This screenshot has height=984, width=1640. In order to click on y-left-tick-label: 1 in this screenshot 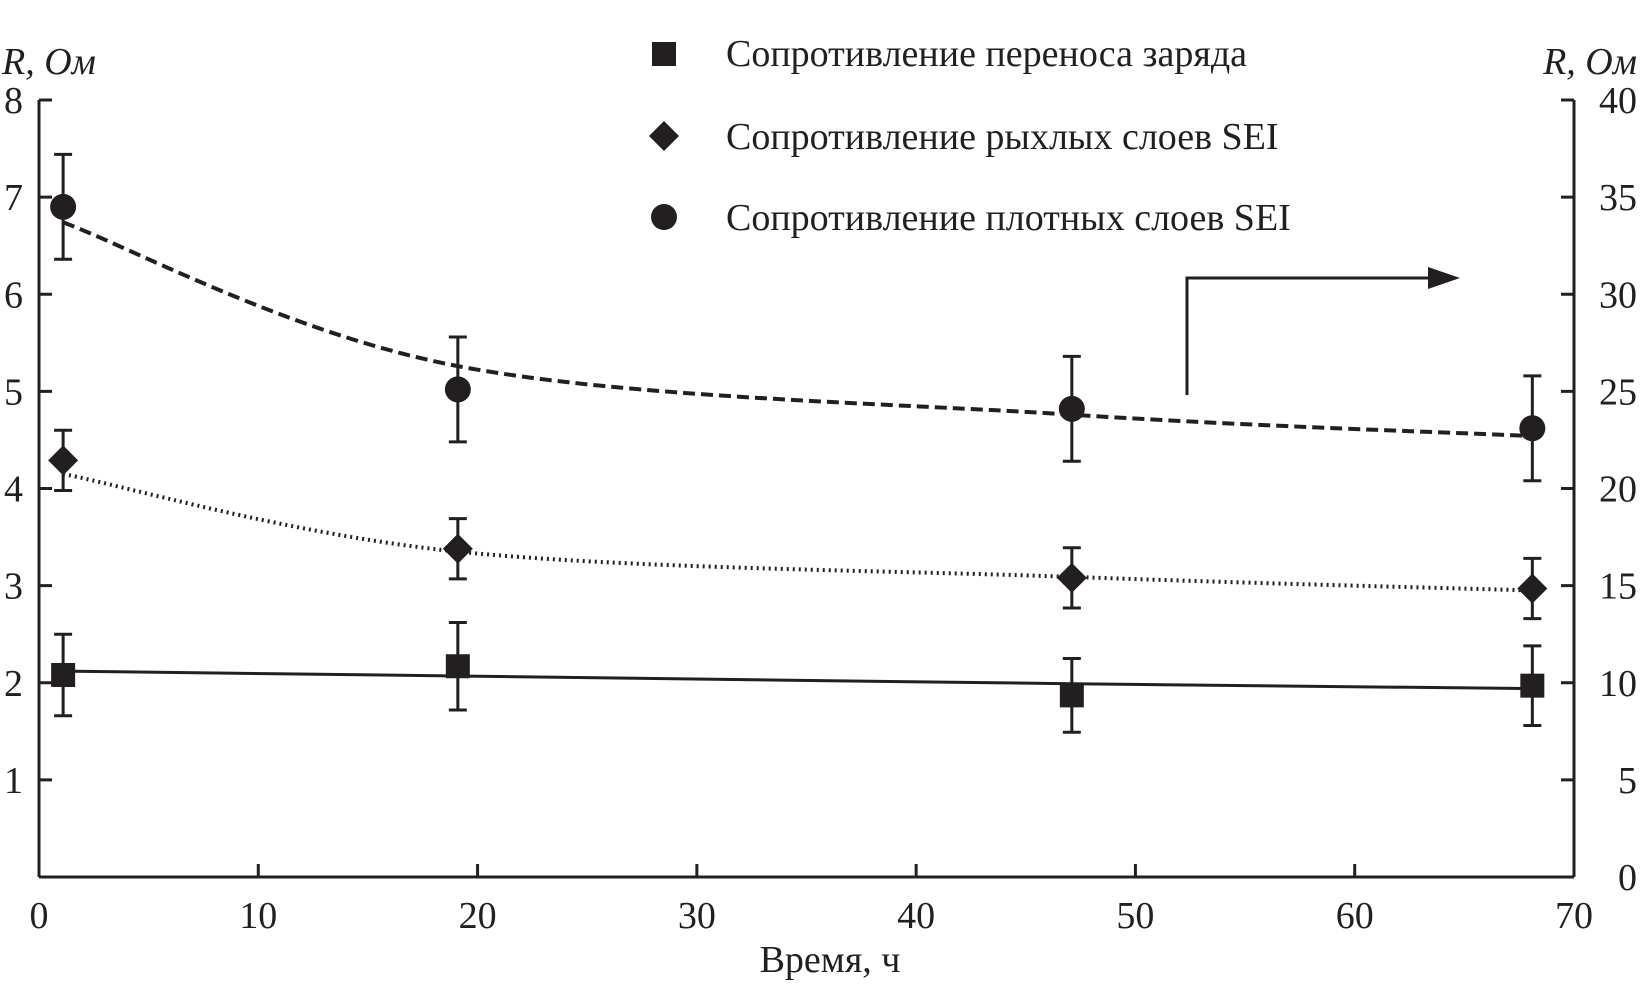, I will do `click(13, 781)`.